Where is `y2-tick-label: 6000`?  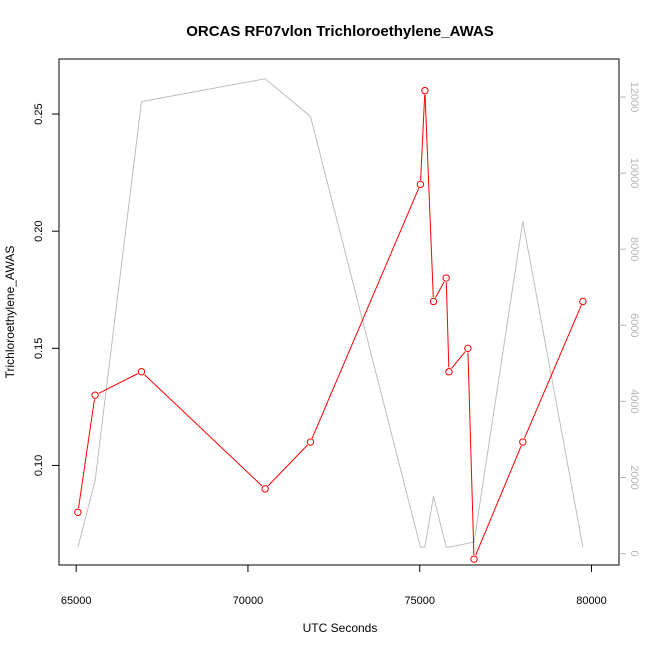
y2-tick-label: 6000 is located at coordinates (634, 325).